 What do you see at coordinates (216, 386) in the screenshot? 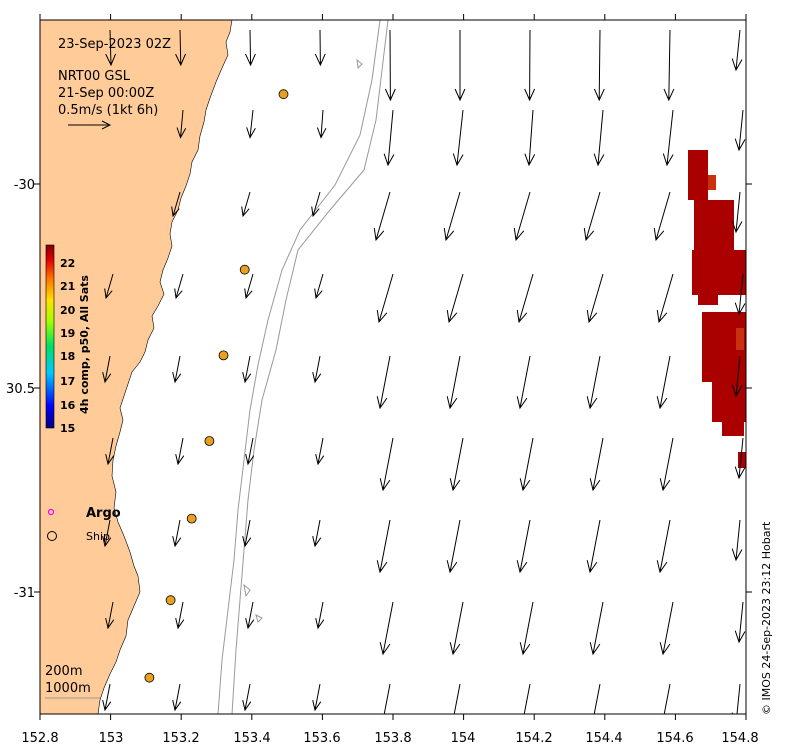
I see `argo-markers` at bounding box center [216, 386].